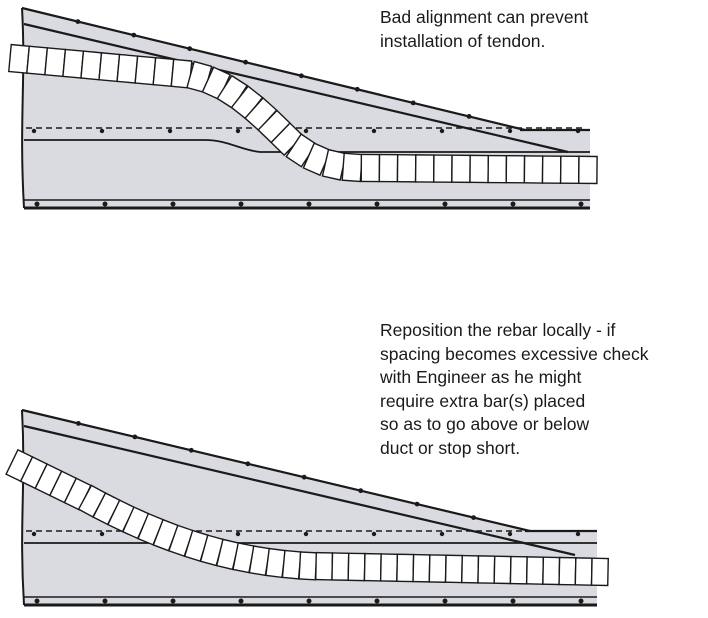 This screenshot has height=618, width=708. I want to click on note-line: require extra bar(s) placed, so click(483, 400).